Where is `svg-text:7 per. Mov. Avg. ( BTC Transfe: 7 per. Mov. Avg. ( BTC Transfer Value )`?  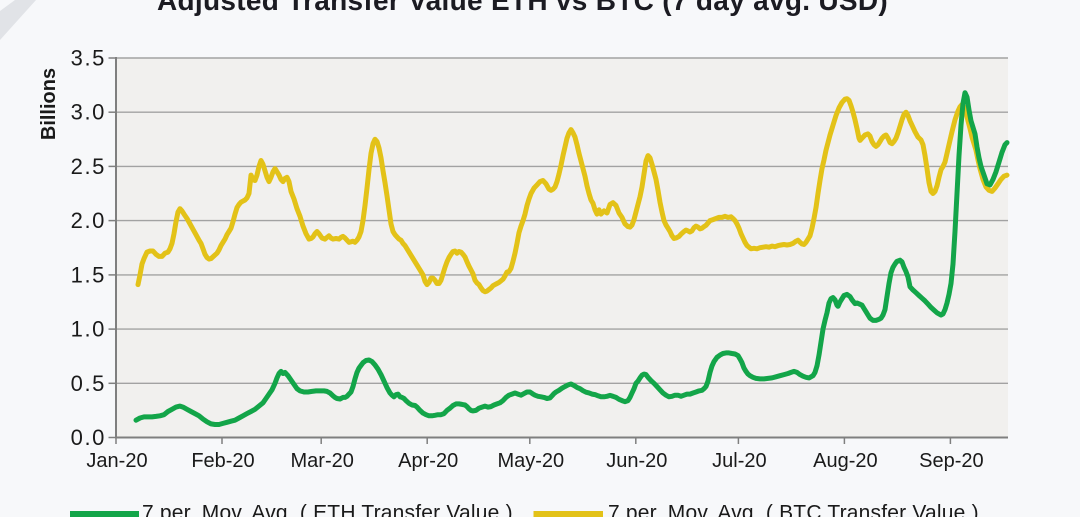
svg-text:7 per. Mov. Avg. ( BTC Transfe: 7 per. Mov. Avg. ( BTC Transfer Value ) is located at coordinates (793, 509).